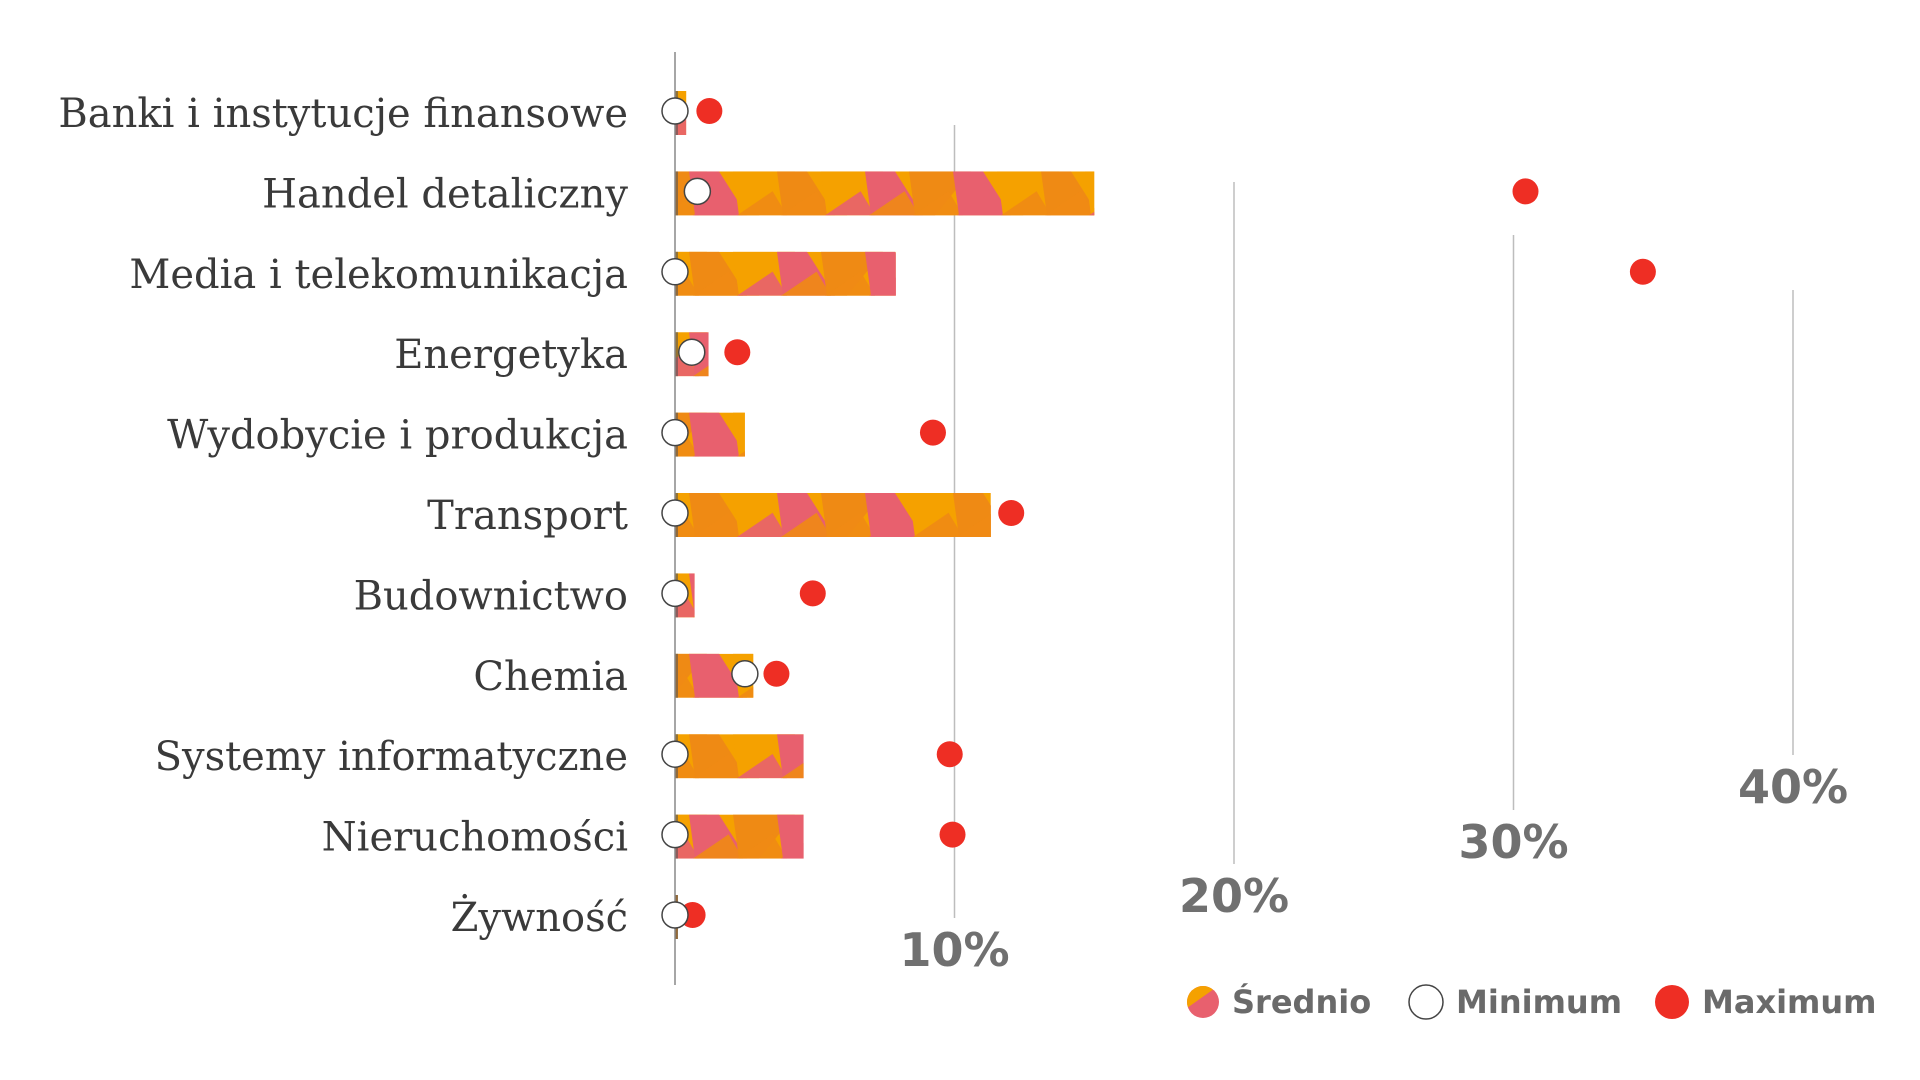 This screenshot has height=1080, width=1920. Describe the element at coordinates (697, 191) in the screenshot. I see `marker-minimum-handel-detaliczny` at that location.